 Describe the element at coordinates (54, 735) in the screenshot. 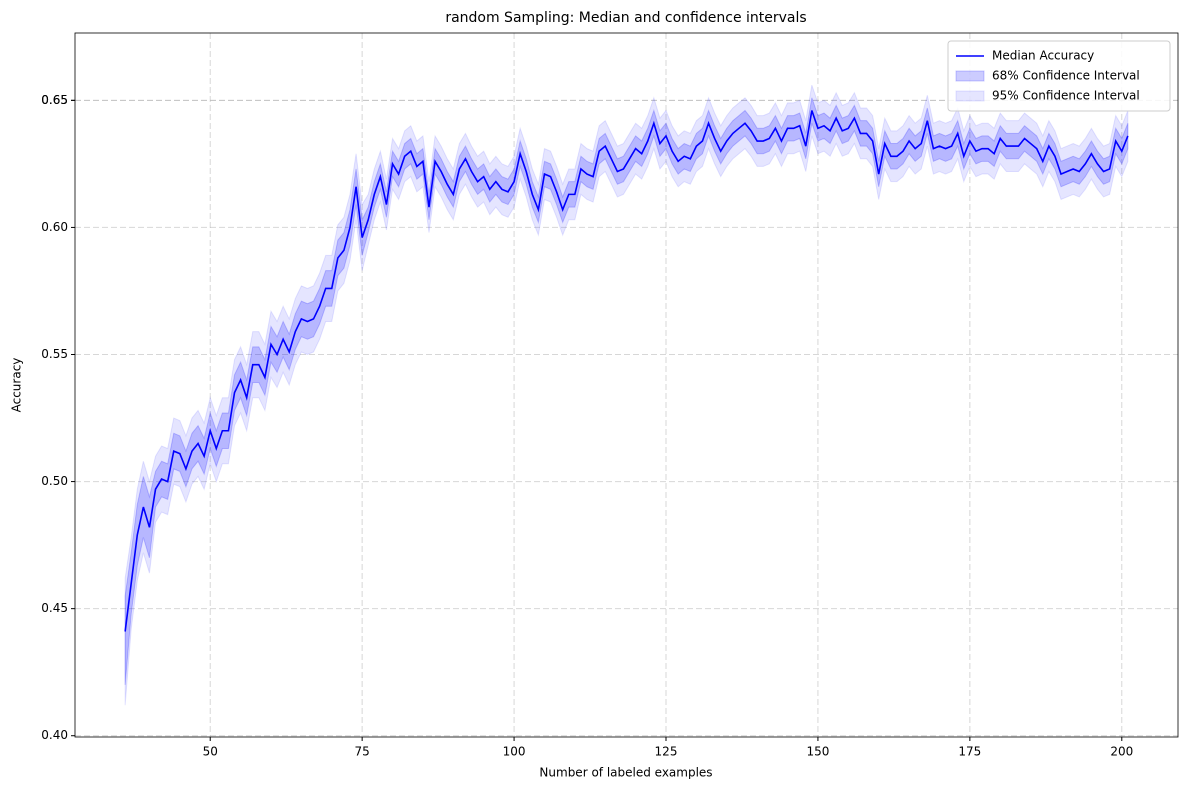

I see `y-tick-label: 0.40` at that location.